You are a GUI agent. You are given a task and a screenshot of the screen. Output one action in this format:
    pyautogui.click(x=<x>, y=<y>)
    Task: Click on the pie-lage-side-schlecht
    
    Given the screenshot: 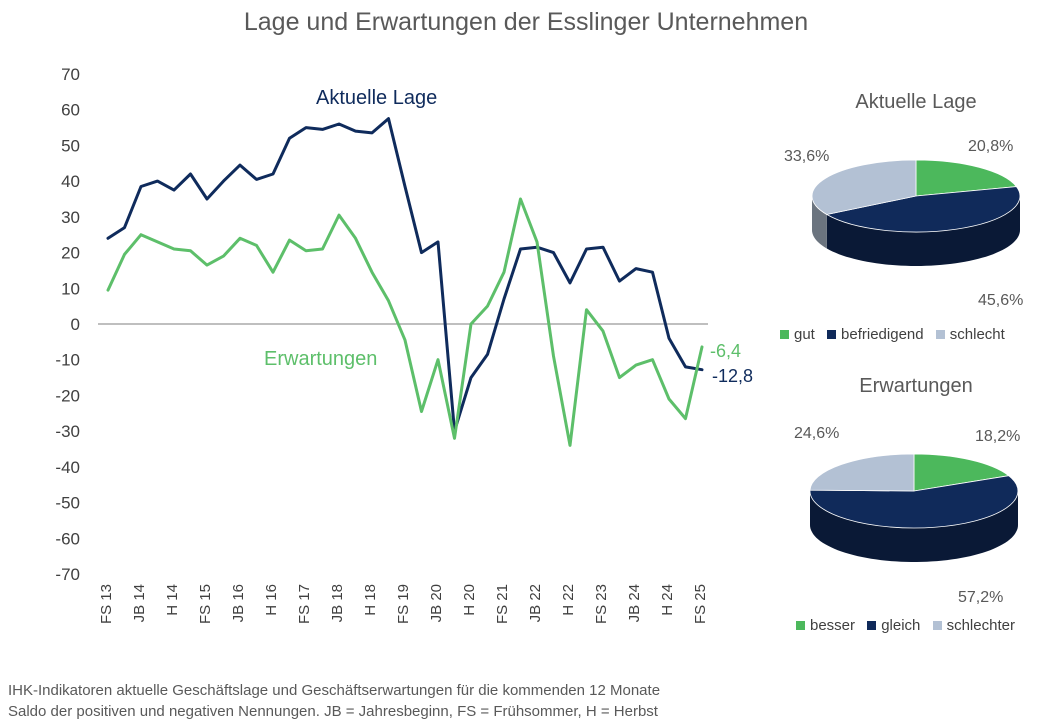 What is the action you would take?
    pyautogui.click(x=819, y=222)
    